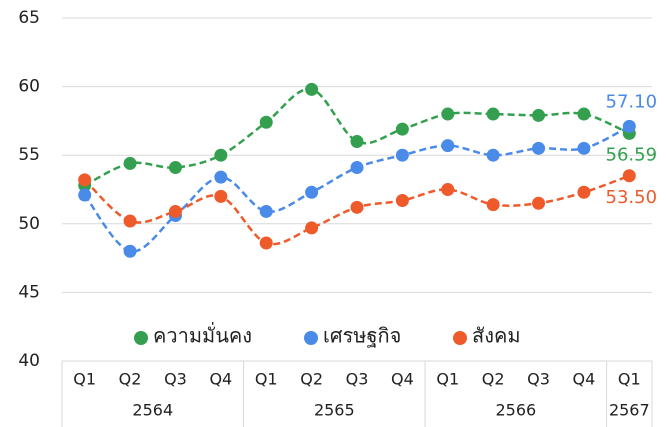 This screenshot has width=666, height=427. Describe the element at coordinates (496, 336) in the screenshot. I see `legend-label: สังคม` at that location.